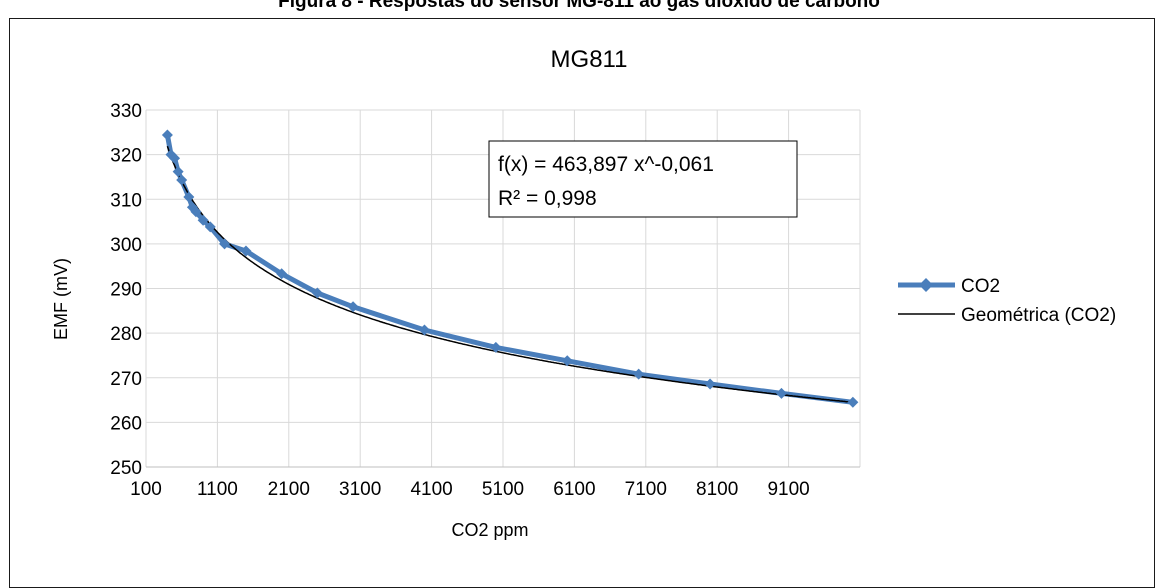 This screenshot has width=1158, height=588. Describe the element at coordinates (574, 489) in the screenshot. I see `x-tick-label: 6100` at that location.